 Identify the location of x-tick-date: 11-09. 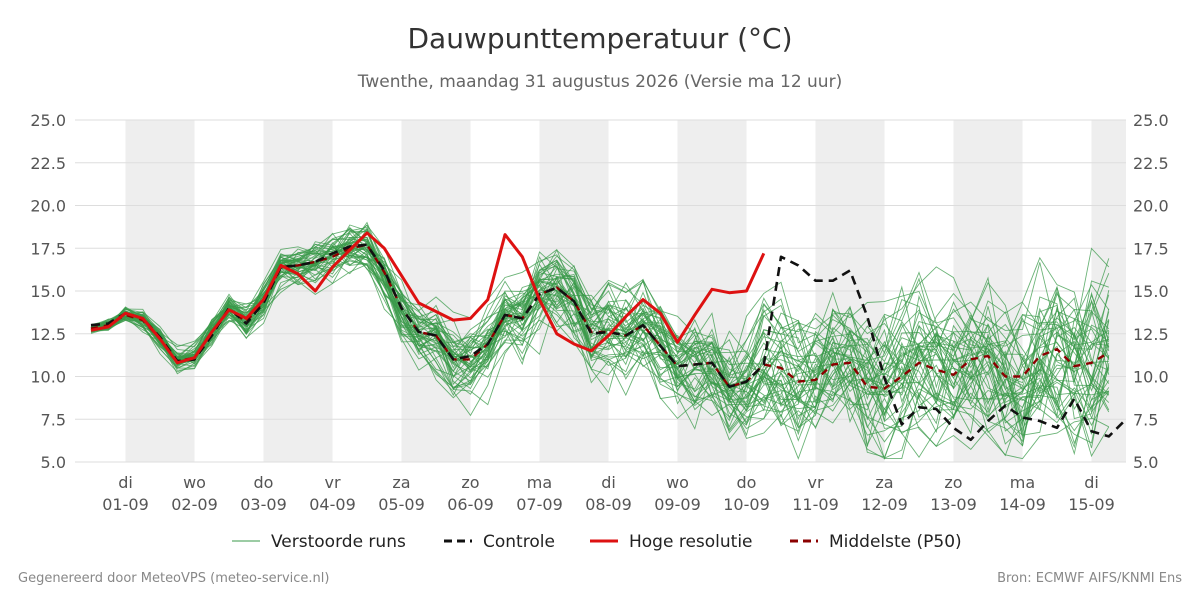
(815, 504).